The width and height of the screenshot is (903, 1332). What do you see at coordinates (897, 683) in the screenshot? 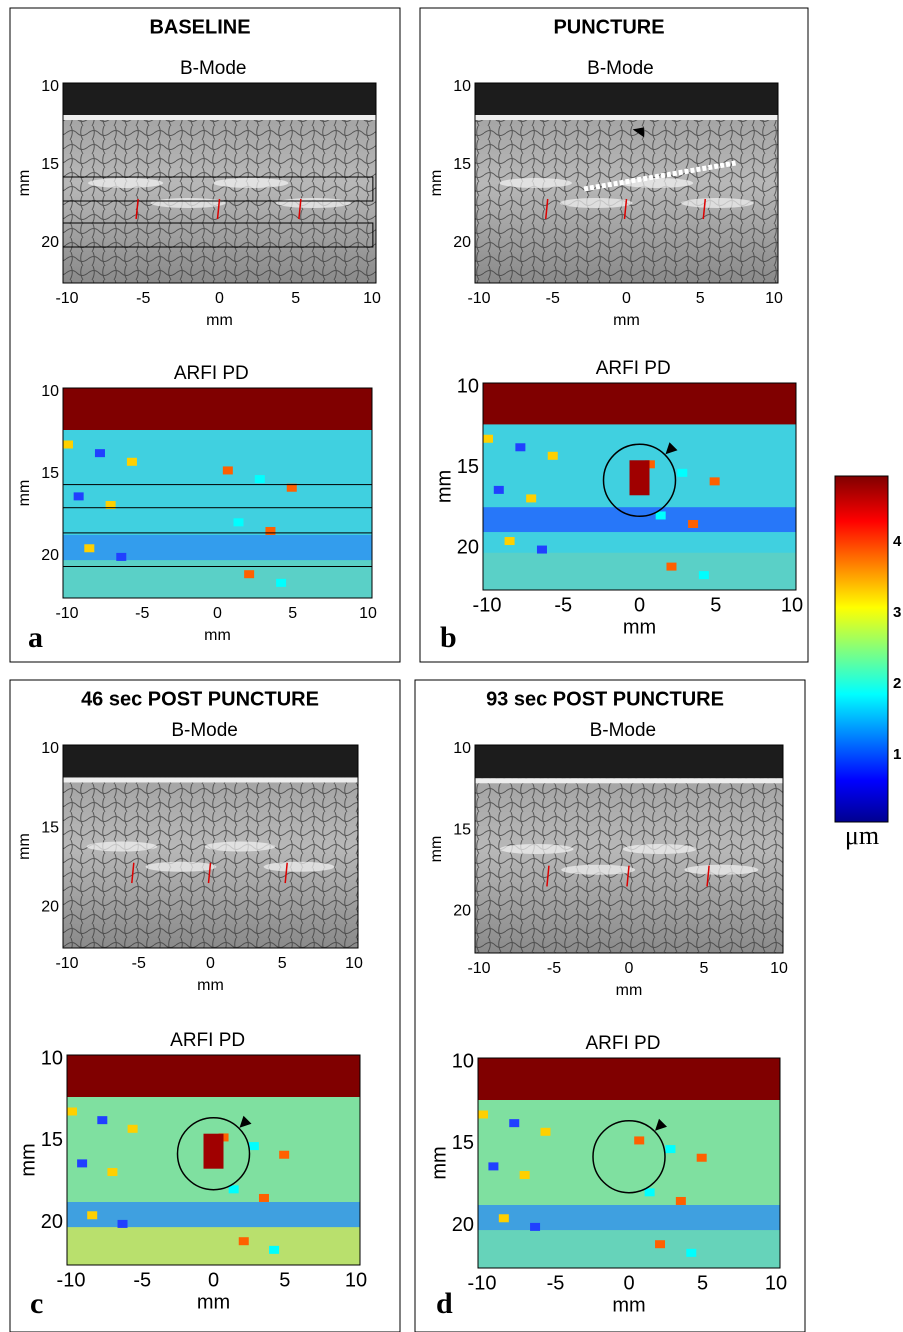
I see `colorbar-tick-label: 2` at bounding box center [897, 683].